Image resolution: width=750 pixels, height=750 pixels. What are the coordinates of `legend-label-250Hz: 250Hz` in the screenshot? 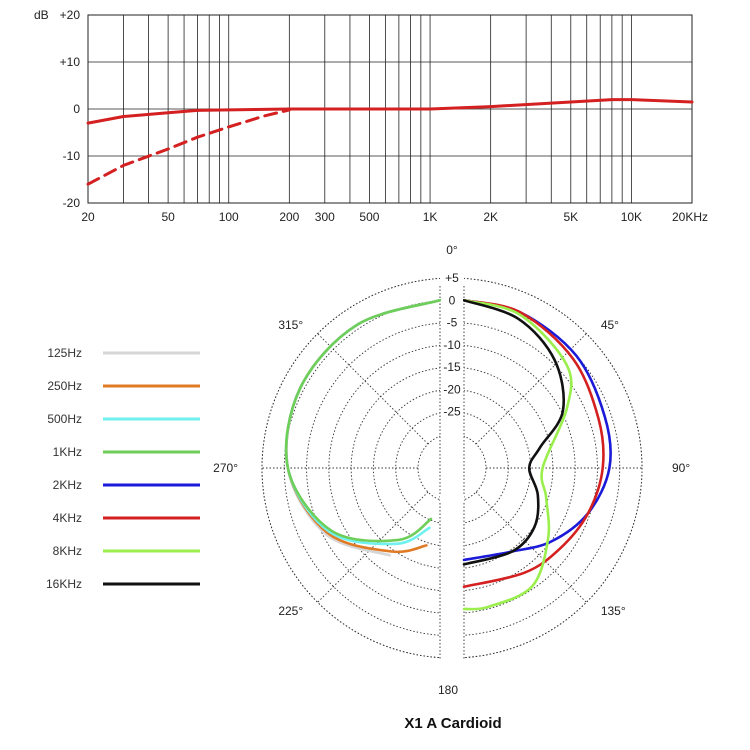 It's located at (64, 386).